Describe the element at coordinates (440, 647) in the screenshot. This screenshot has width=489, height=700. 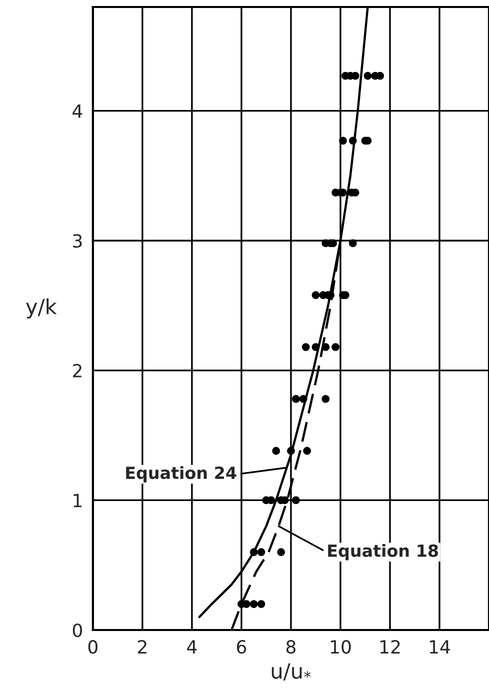
I see `x-tick-label: 14` at that location.